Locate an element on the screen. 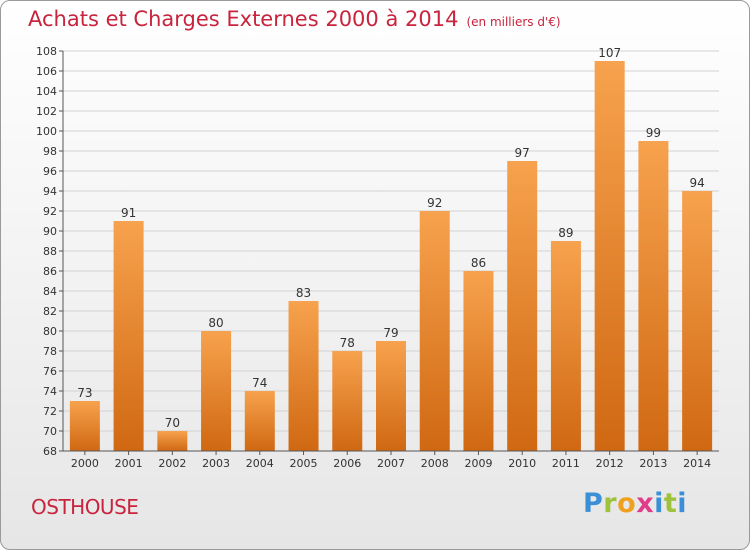  bar-value-label: 80 is located at coordinates (215, 323).